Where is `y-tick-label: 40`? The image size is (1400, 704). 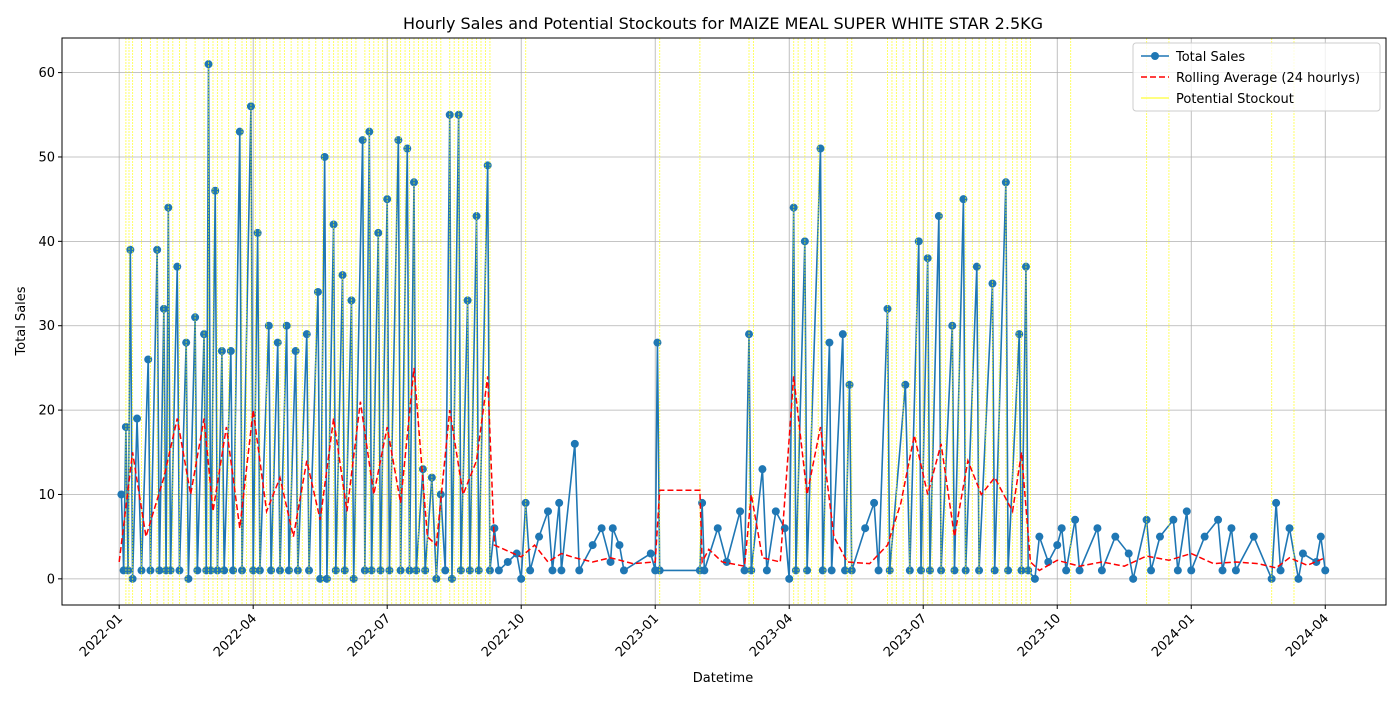 y-tick-label: 40 is located at coordinates (46, 242).